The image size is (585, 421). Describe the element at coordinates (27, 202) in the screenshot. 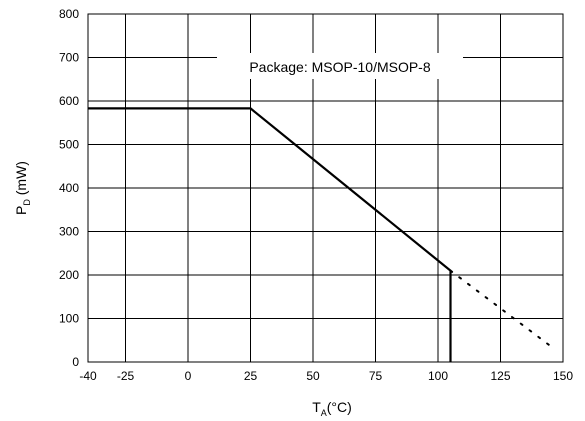

I see `y-axis-title-sub: D` at that location.